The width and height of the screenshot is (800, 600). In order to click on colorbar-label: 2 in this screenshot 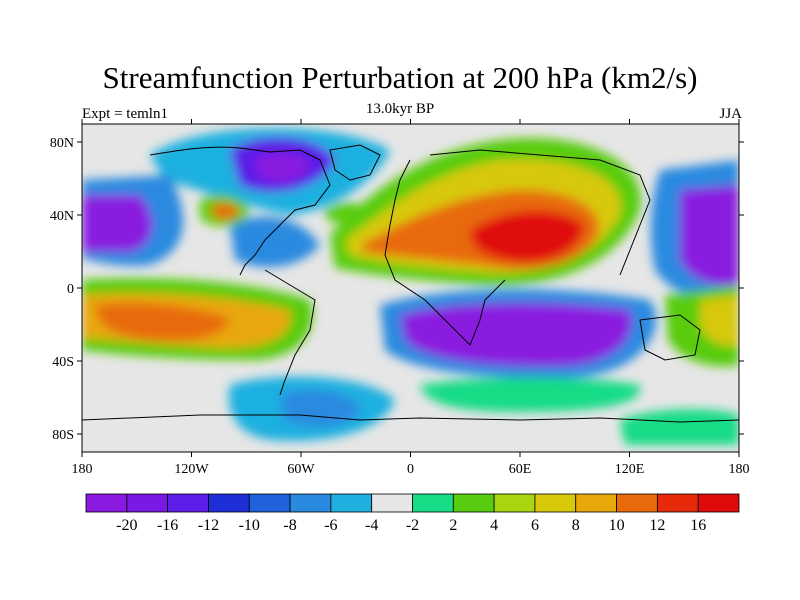, I will do `click(453, 525)`.